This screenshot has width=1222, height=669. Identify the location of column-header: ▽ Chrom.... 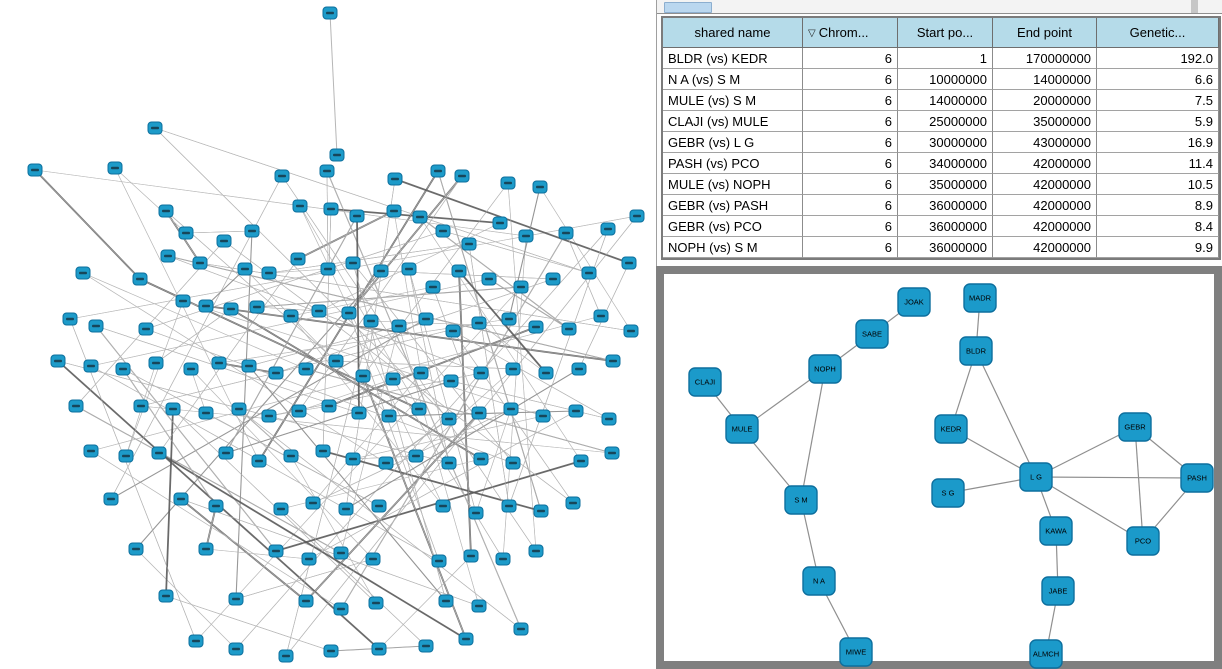
(850, 33).